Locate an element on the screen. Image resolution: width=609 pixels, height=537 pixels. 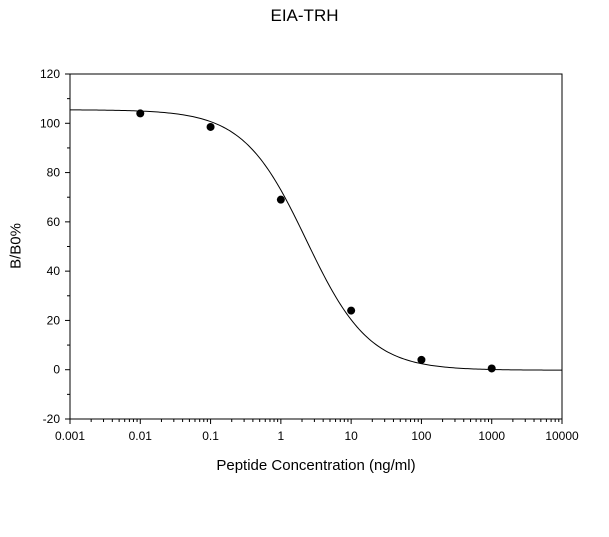
y-tick-label: 60 is located at coordinates (54, 222).